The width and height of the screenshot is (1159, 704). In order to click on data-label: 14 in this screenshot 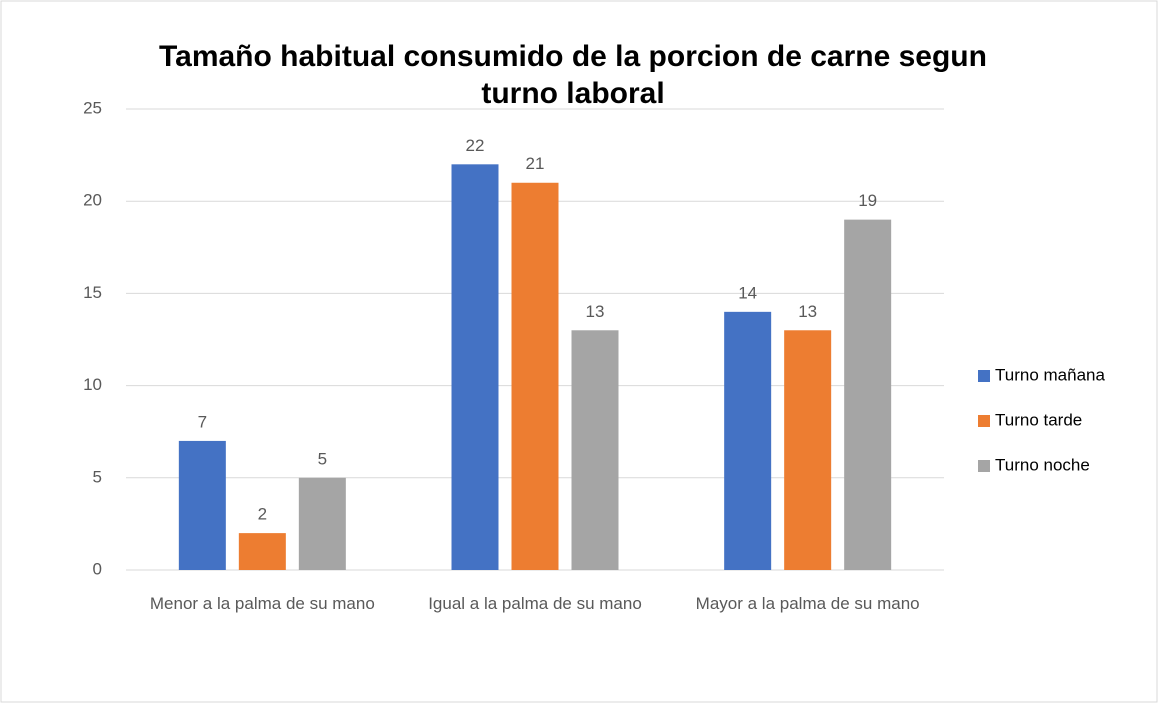, I will do `click(747, 292)`.